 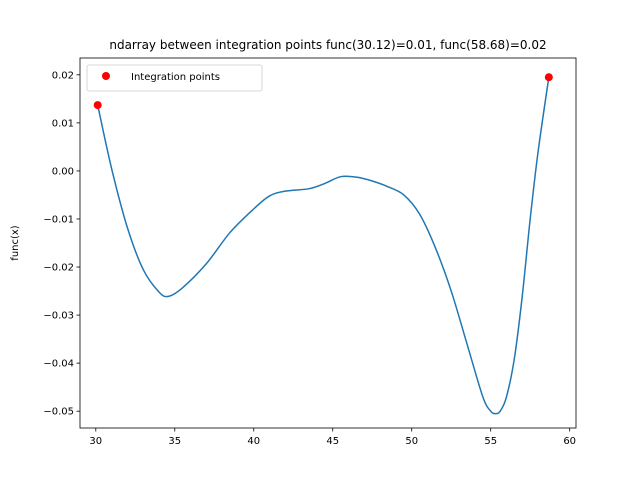 What do you see at coordinates (63, 75) in the screenshot?
I see `y-tick-label: 0.02` at bounding box center [63, 75].